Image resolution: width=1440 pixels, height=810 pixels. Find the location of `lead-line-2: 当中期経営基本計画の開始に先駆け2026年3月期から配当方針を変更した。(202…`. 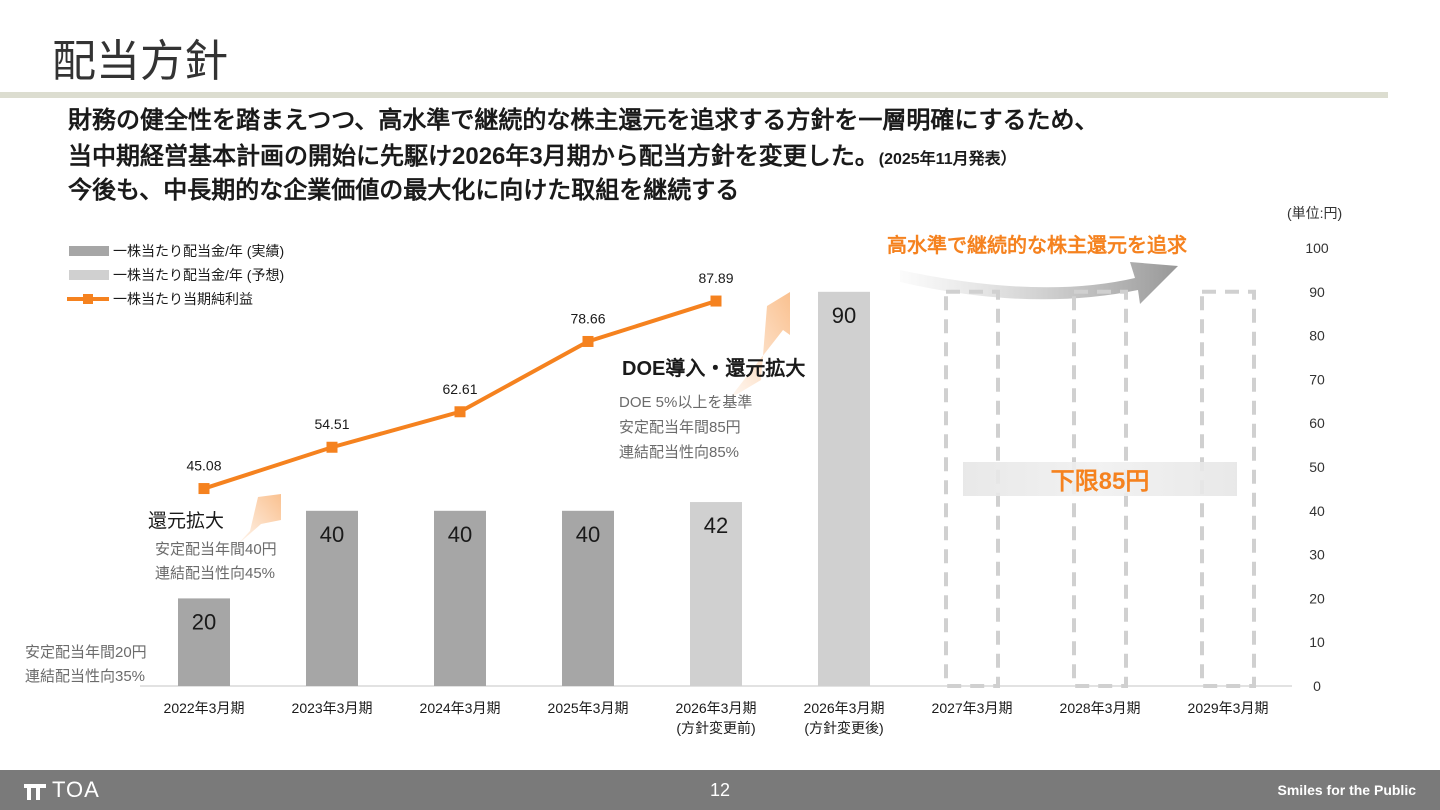

lead-line-2: 当中期経営基本計画の開始に先駆け2026年3月期から配当方針を変更した。(202… is located at coordinates (542, 158).